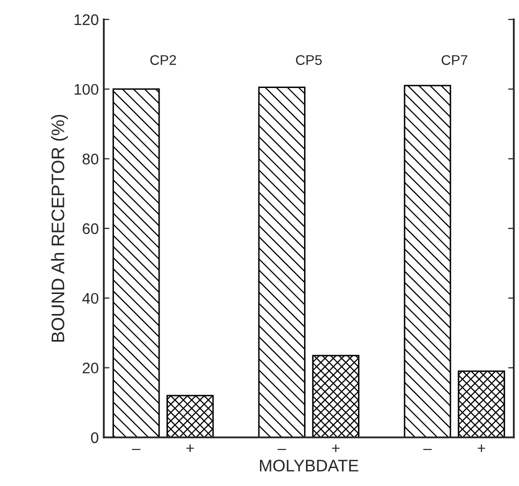 The height and width of the screenshot is (486, 519). Describe the element at coordinates (309, 60) in the screenshot. I see `annotation: CP5` at that location.